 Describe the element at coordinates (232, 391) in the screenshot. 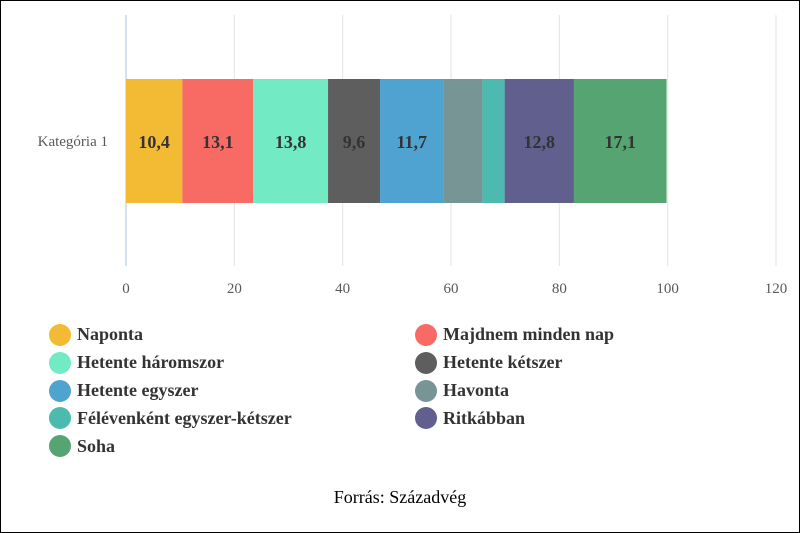

I see `legend-item: Hetente egyszer` at that location.